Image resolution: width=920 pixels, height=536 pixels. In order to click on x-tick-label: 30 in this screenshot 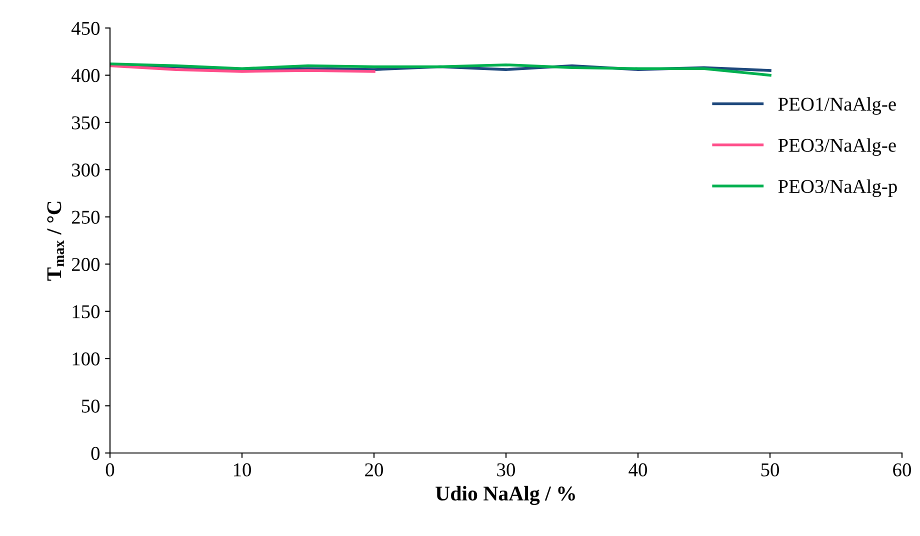, I will do `click(506, 469)`.